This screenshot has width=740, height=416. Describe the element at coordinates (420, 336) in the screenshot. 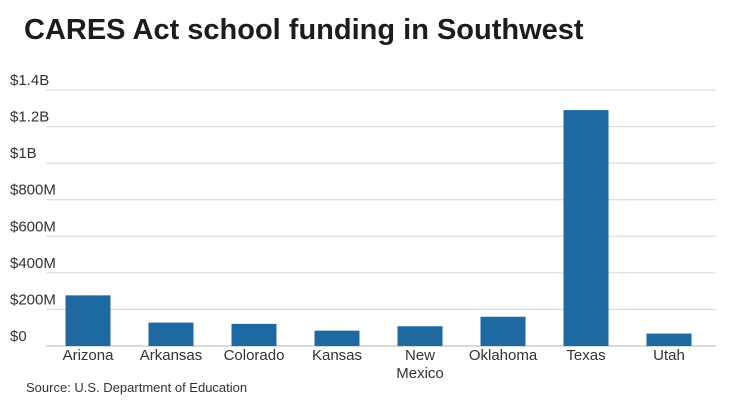

I see `bar-new-mexico` at that location.